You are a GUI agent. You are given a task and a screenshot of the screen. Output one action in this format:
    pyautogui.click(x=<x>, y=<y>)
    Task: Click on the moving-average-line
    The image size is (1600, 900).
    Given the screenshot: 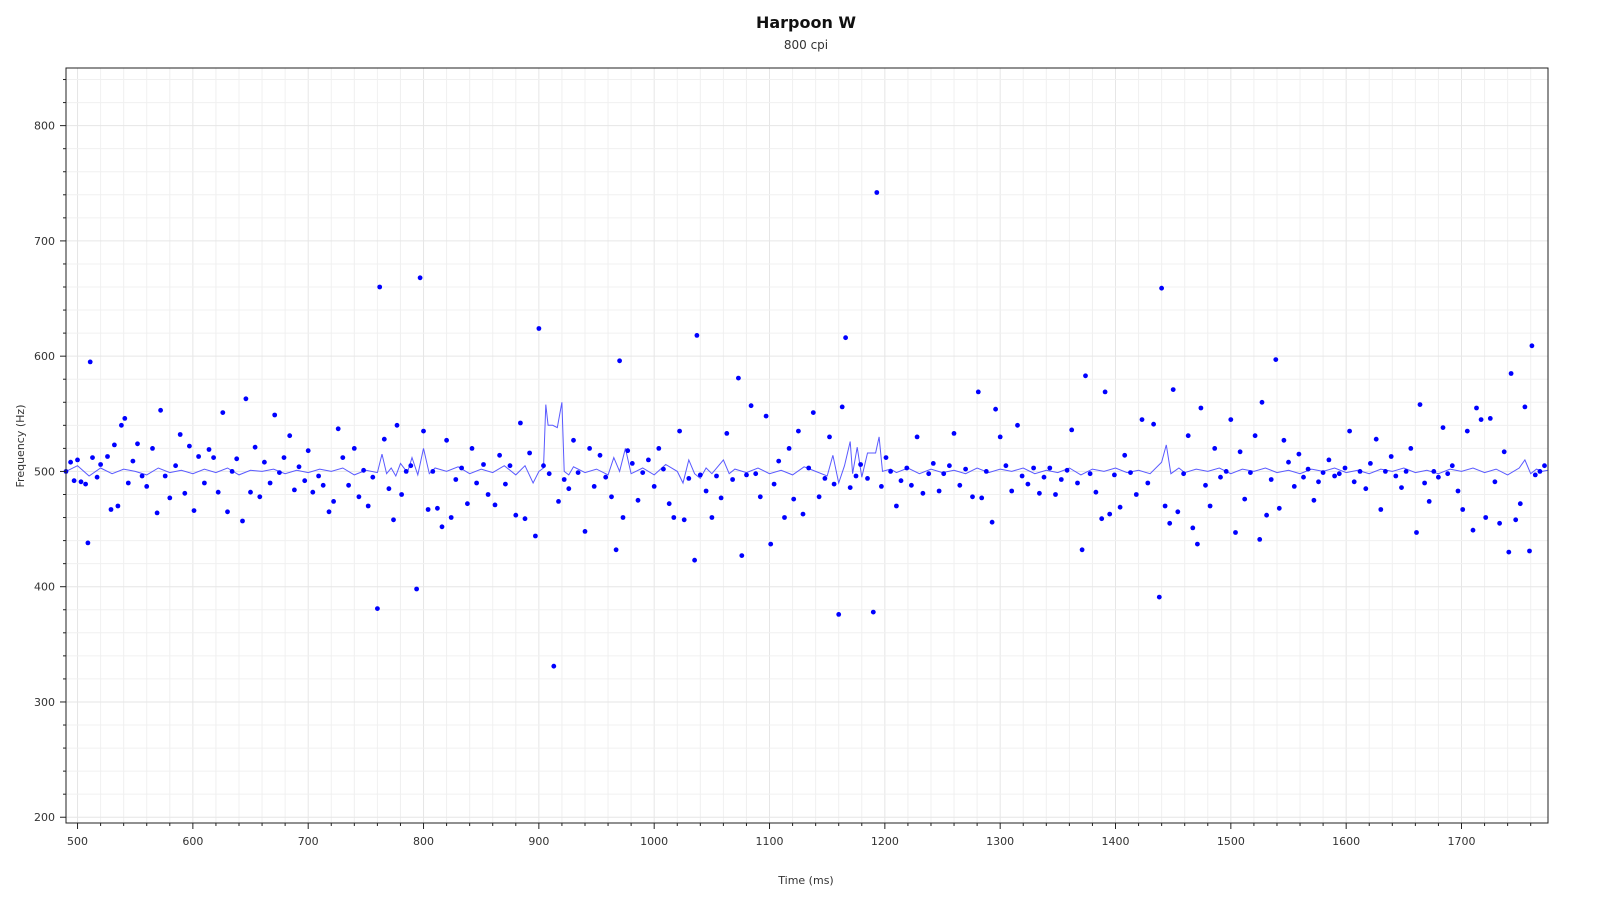 What is the action you would take?
    pyautogui.click(x=807, y=443)
    